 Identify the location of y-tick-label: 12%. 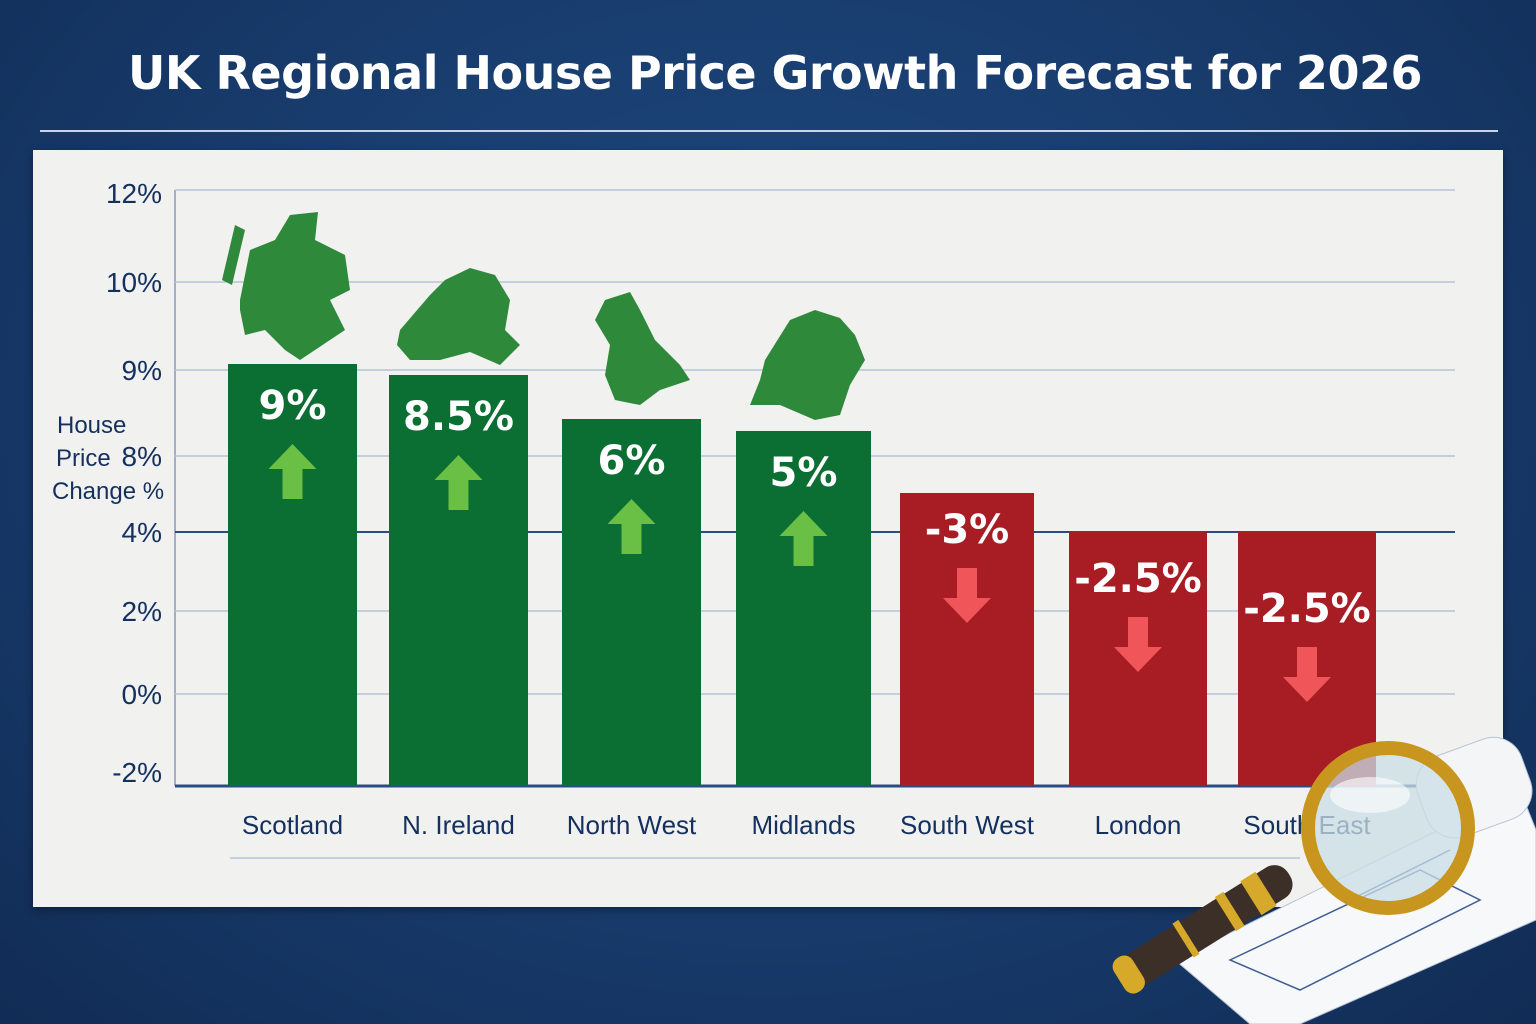
(134, 193).